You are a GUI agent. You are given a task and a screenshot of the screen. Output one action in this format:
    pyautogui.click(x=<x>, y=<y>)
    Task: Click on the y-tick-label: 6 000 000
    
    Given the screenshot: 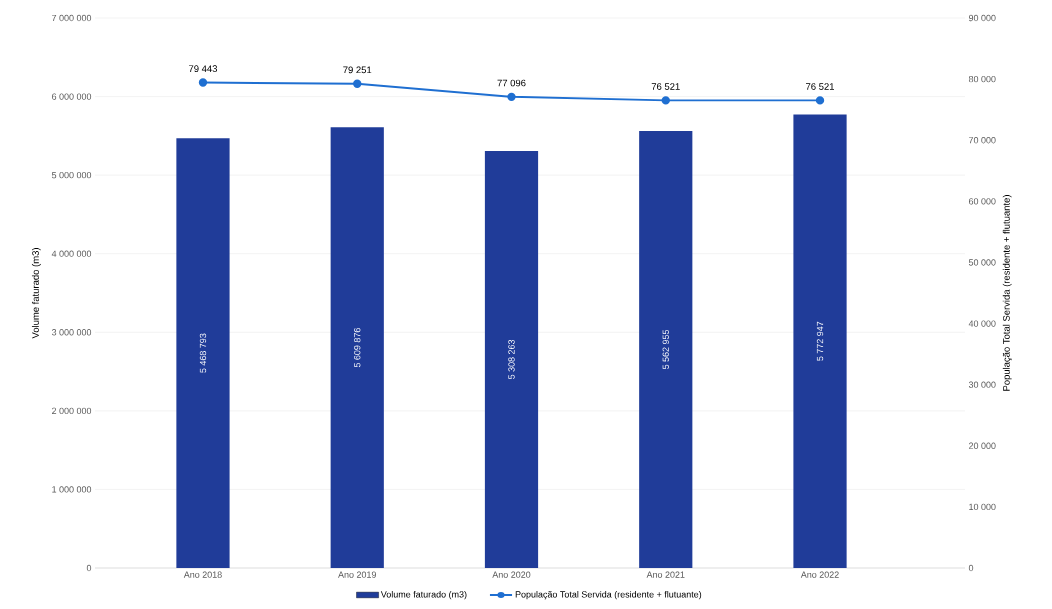 What is the action you would take?
    pyautogui.click(x=72, y=96)
    